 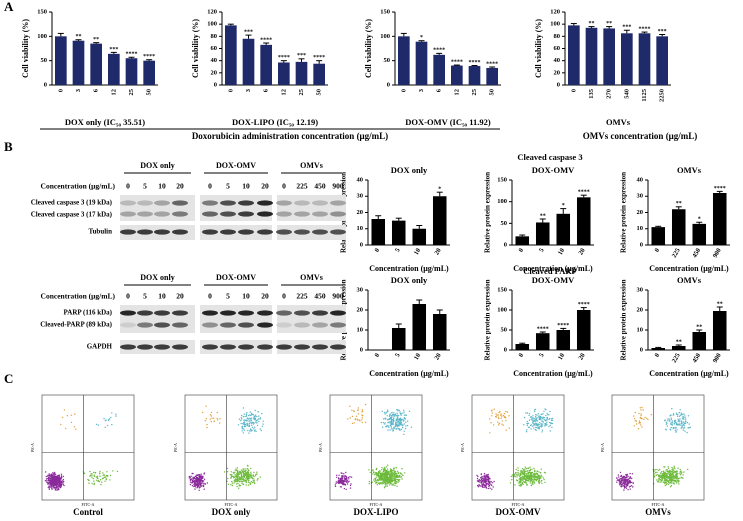 What do you see at coordinates (236, 277) in the screenshot?
I see `blot-group-label: DOX-OMV` at bounding box center [236, 277].